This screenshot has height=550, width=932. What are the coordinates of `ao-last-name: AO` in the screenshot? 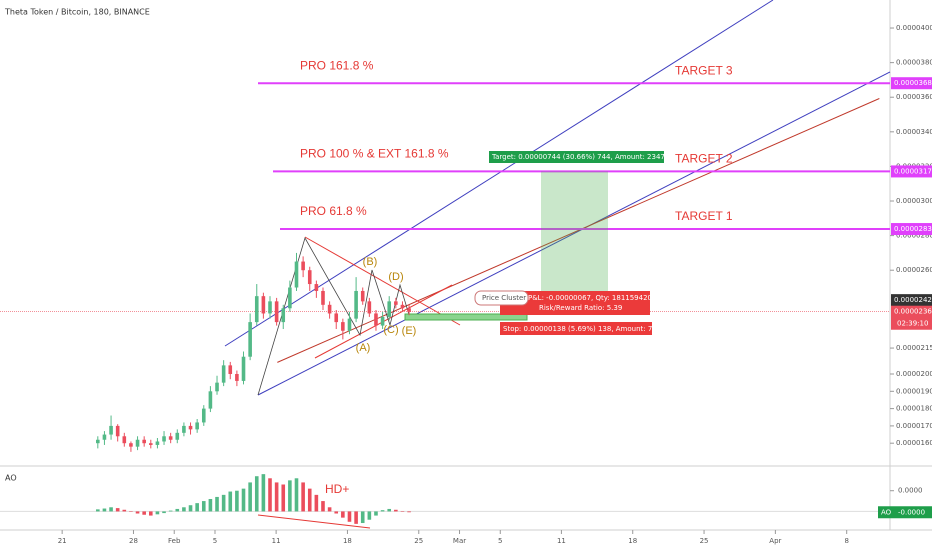 It's located at (886, 512).